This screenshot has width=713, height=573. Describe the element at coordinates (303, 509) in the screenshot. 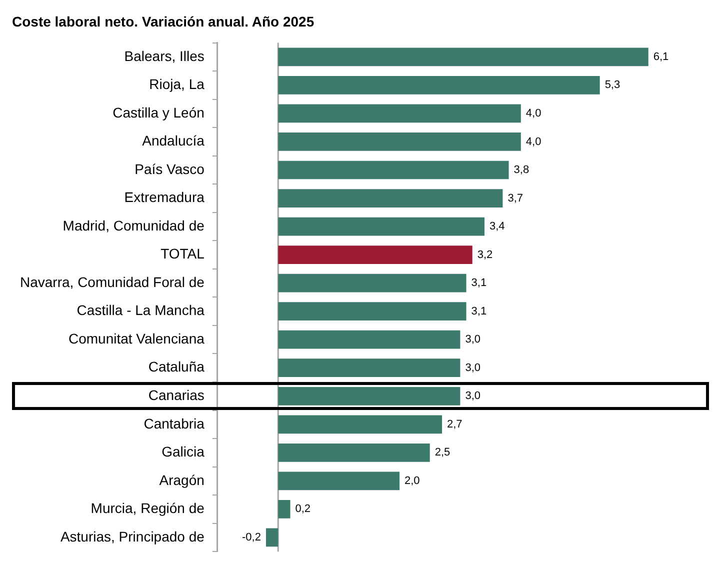

I see `data-label: 0,2` at that location.